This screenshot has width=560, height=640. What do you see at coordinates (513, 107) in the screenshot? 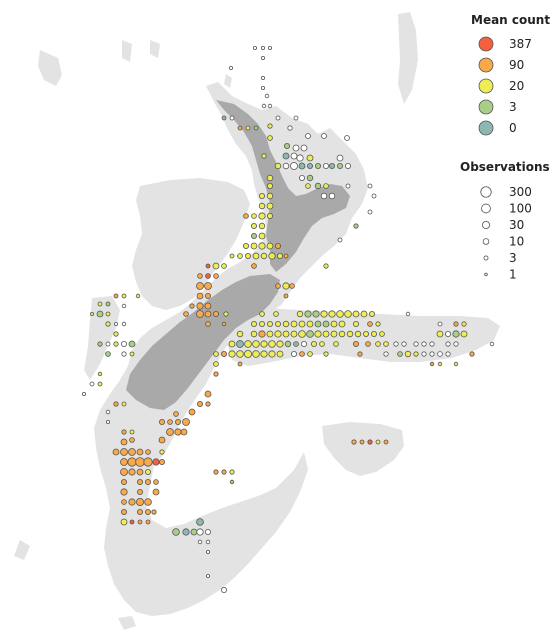
I see `legend-label: 3` at bounding box center [513, 107].